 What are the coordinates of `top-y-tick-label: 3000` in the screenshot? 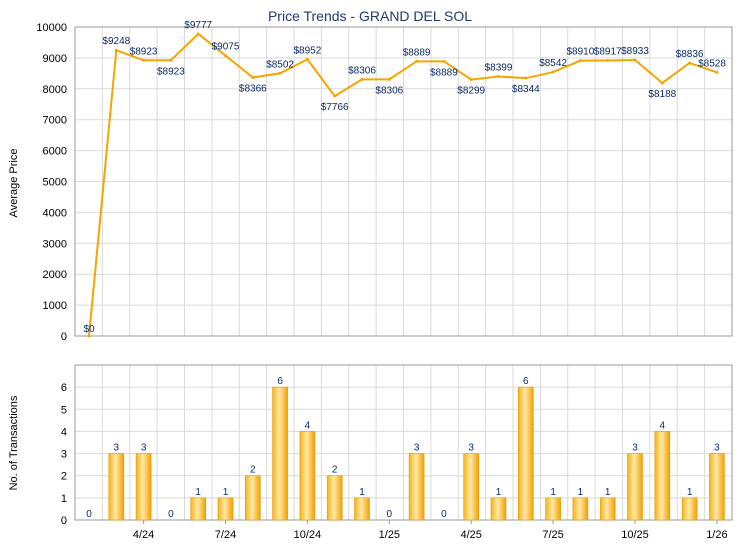 It's located at (55, 244).